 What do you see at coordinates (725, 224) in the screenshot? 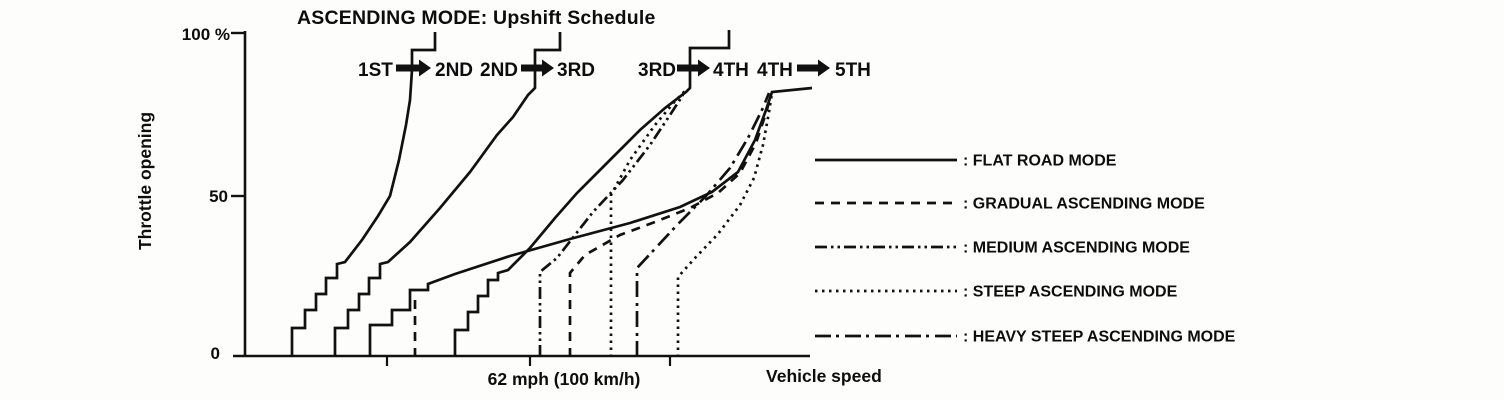
I see `curve-steep-4th-5th` at bounding box center [725, 224].